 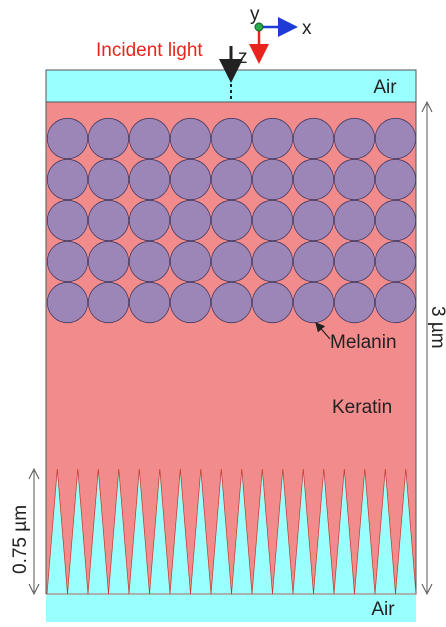 I want to click on y-axis-origin-dot, so click(x=259, y=27).